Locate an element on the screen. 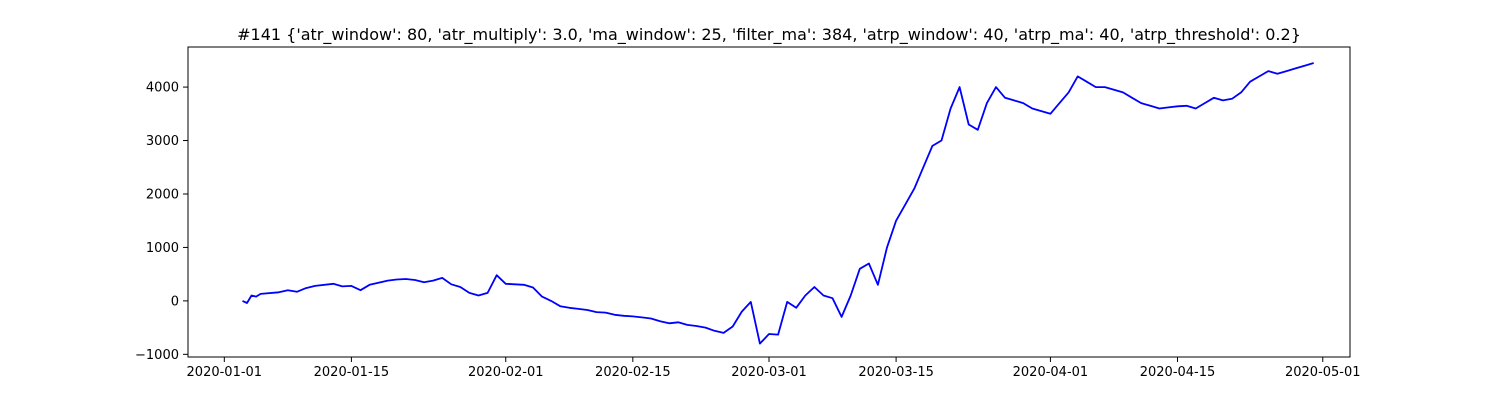 The width and height of the screenshot is (1500, 400). y-tick-label: 3000 is located at coordinates (162, 141).